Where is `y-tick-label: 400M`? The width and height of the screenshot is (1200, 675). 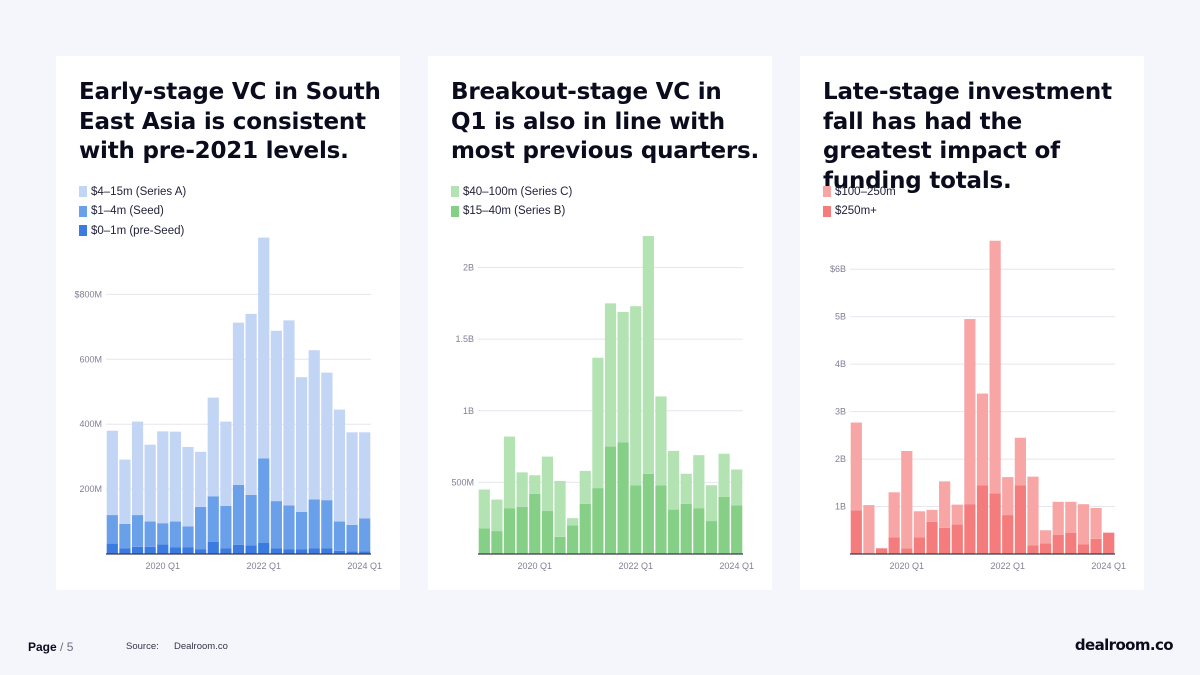
y-tick-label: 400M is located at coordinates (90, 424).